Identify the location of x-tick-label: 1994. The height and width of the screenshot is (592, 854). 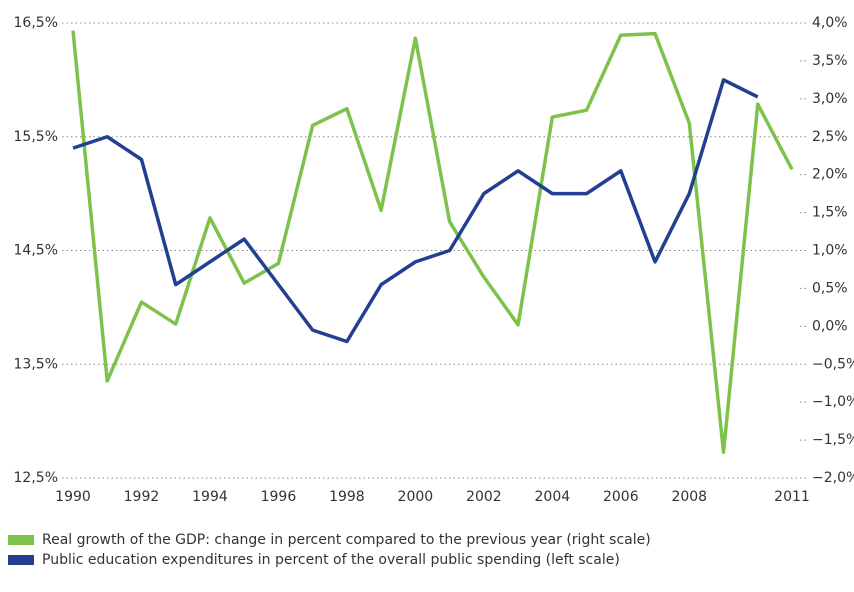
(210, 497).